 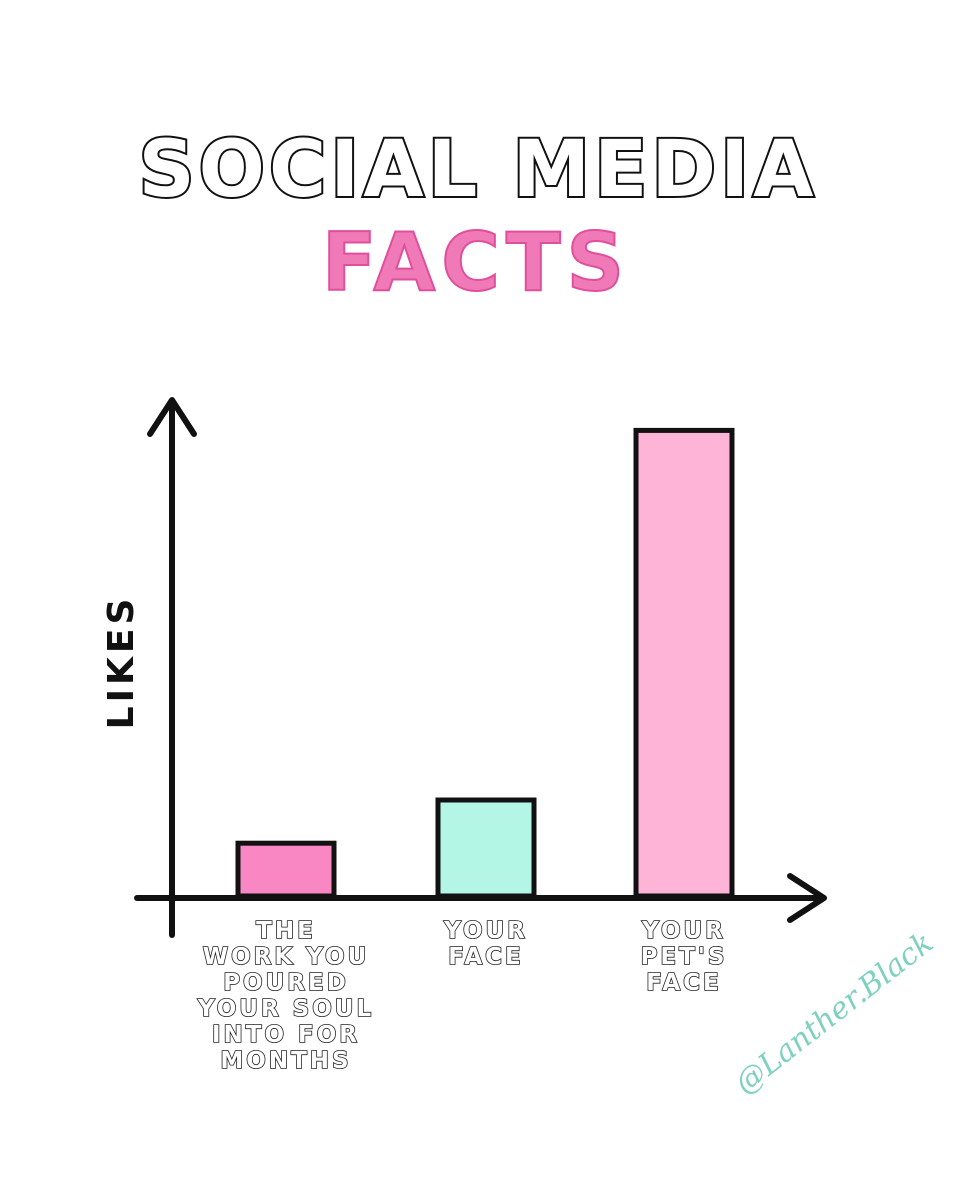 I want to click on category-label-1: THE WORK YOU POURED YOUR SOUL INTO FOR MONTHS, so click(x=285, y=996).